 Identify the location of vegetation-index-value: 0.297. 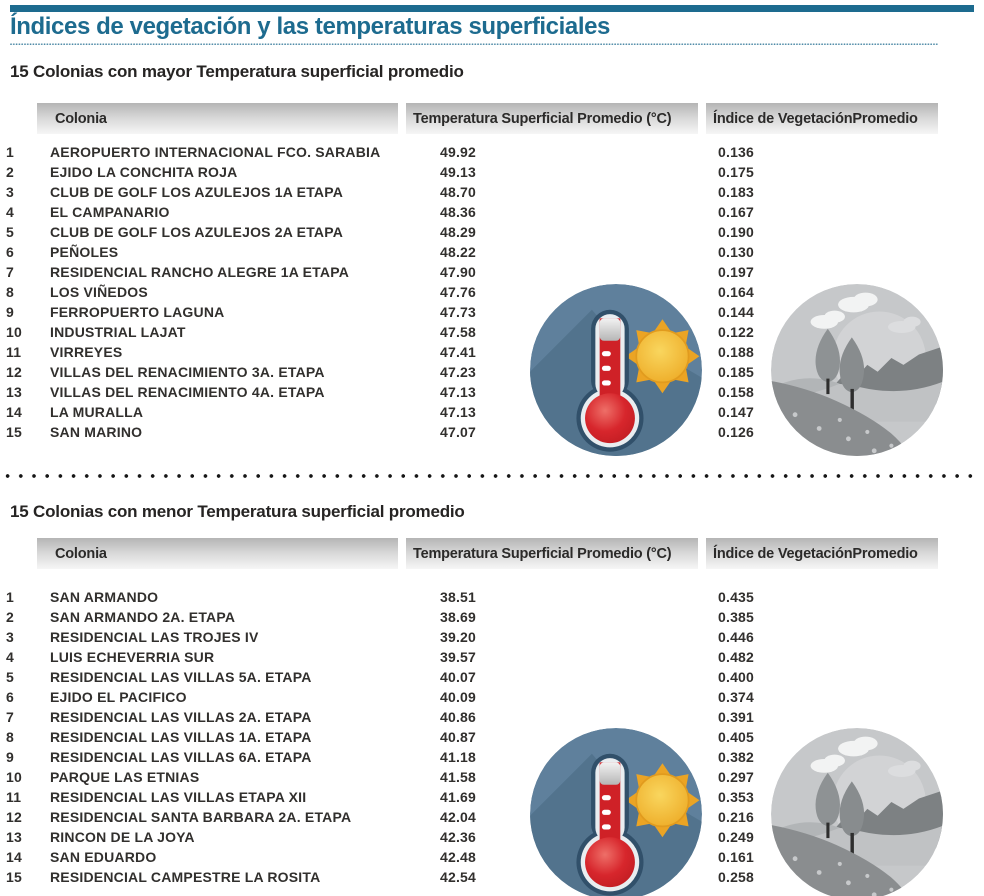
(736, 777).